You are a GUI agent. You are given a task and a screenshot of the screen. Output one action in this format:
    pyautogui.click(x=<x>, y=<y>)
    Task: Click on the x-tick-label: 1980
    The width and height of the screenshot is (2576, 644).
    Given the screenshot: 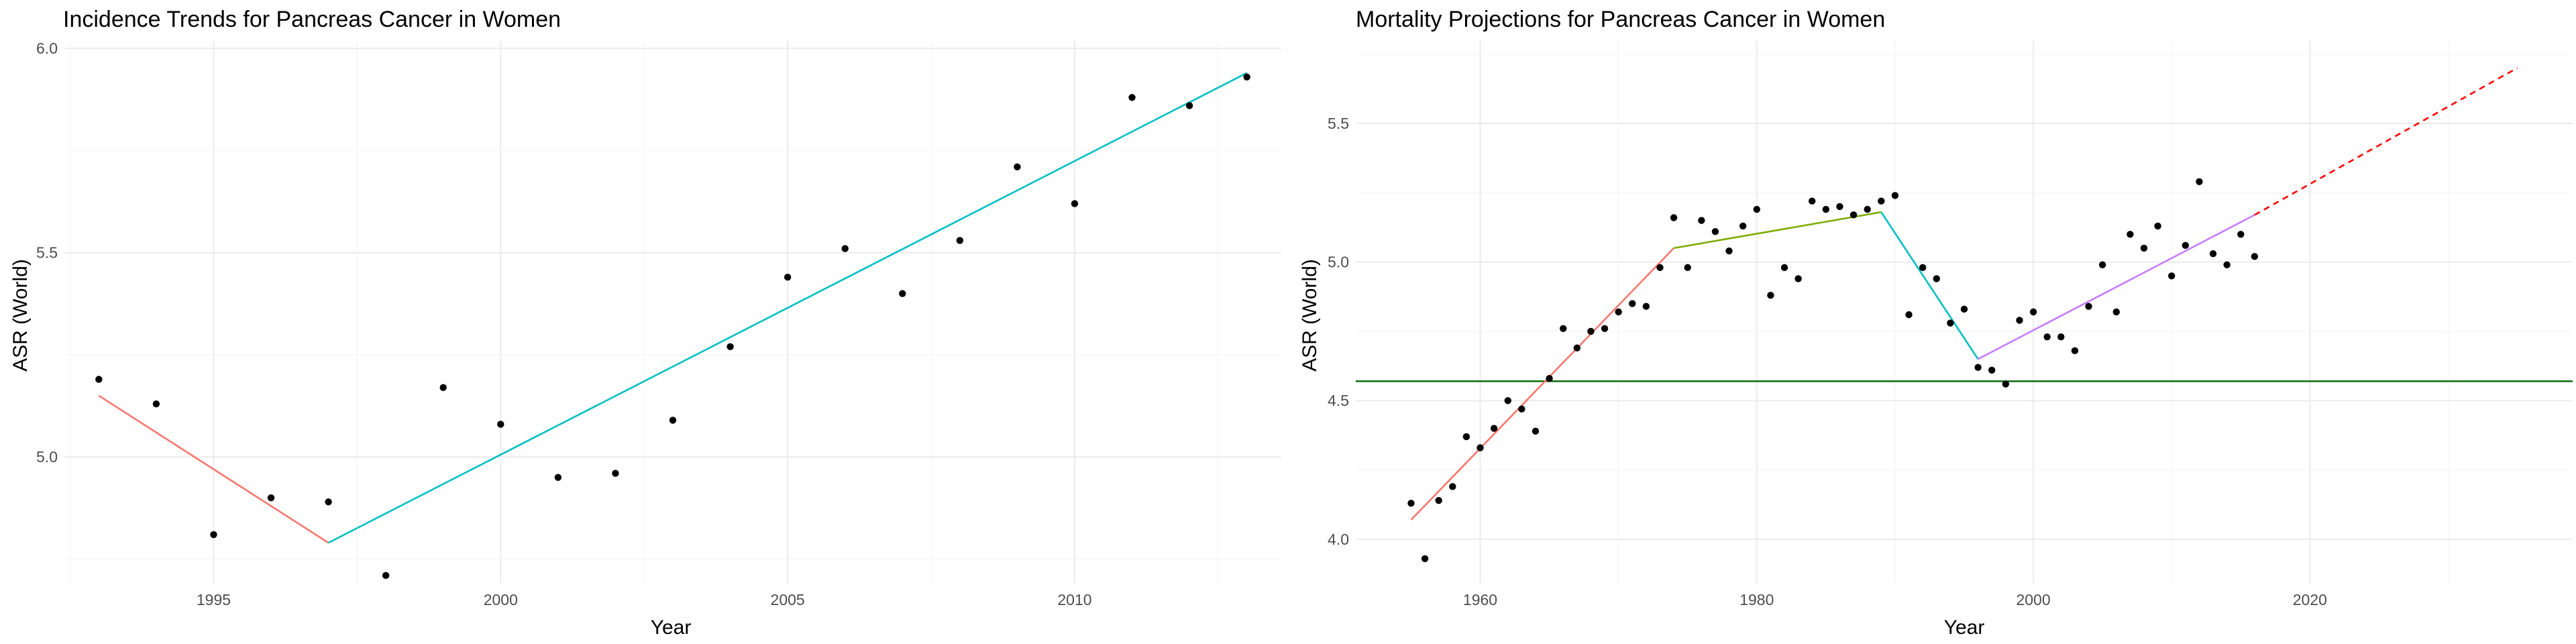 What is the action you would take?
    pyautogui.click(x=1756, y=599)
    